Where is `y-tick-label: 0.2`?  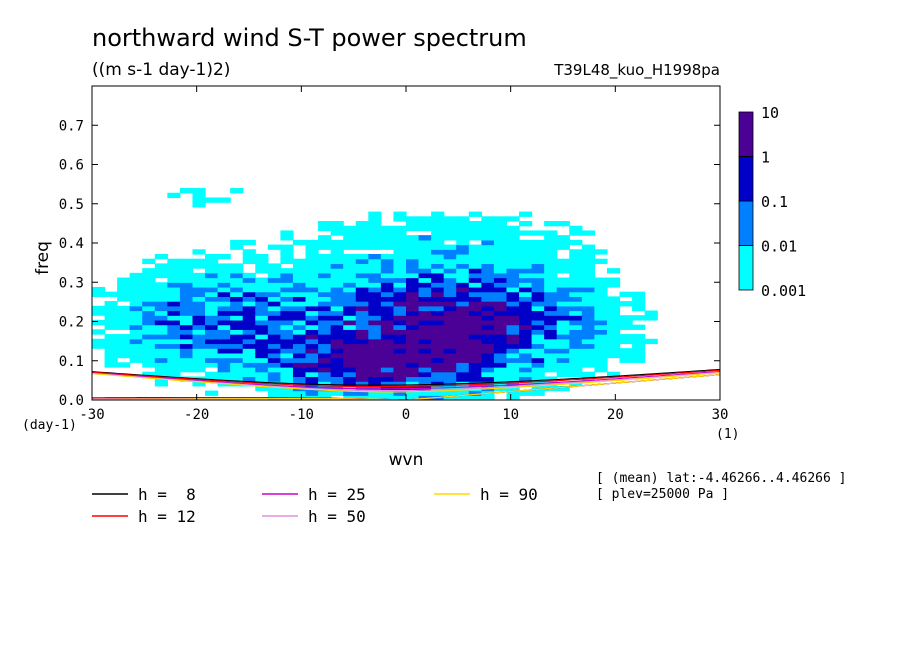 y-tick-label: 0.2 is located at coordinates (71, 323).